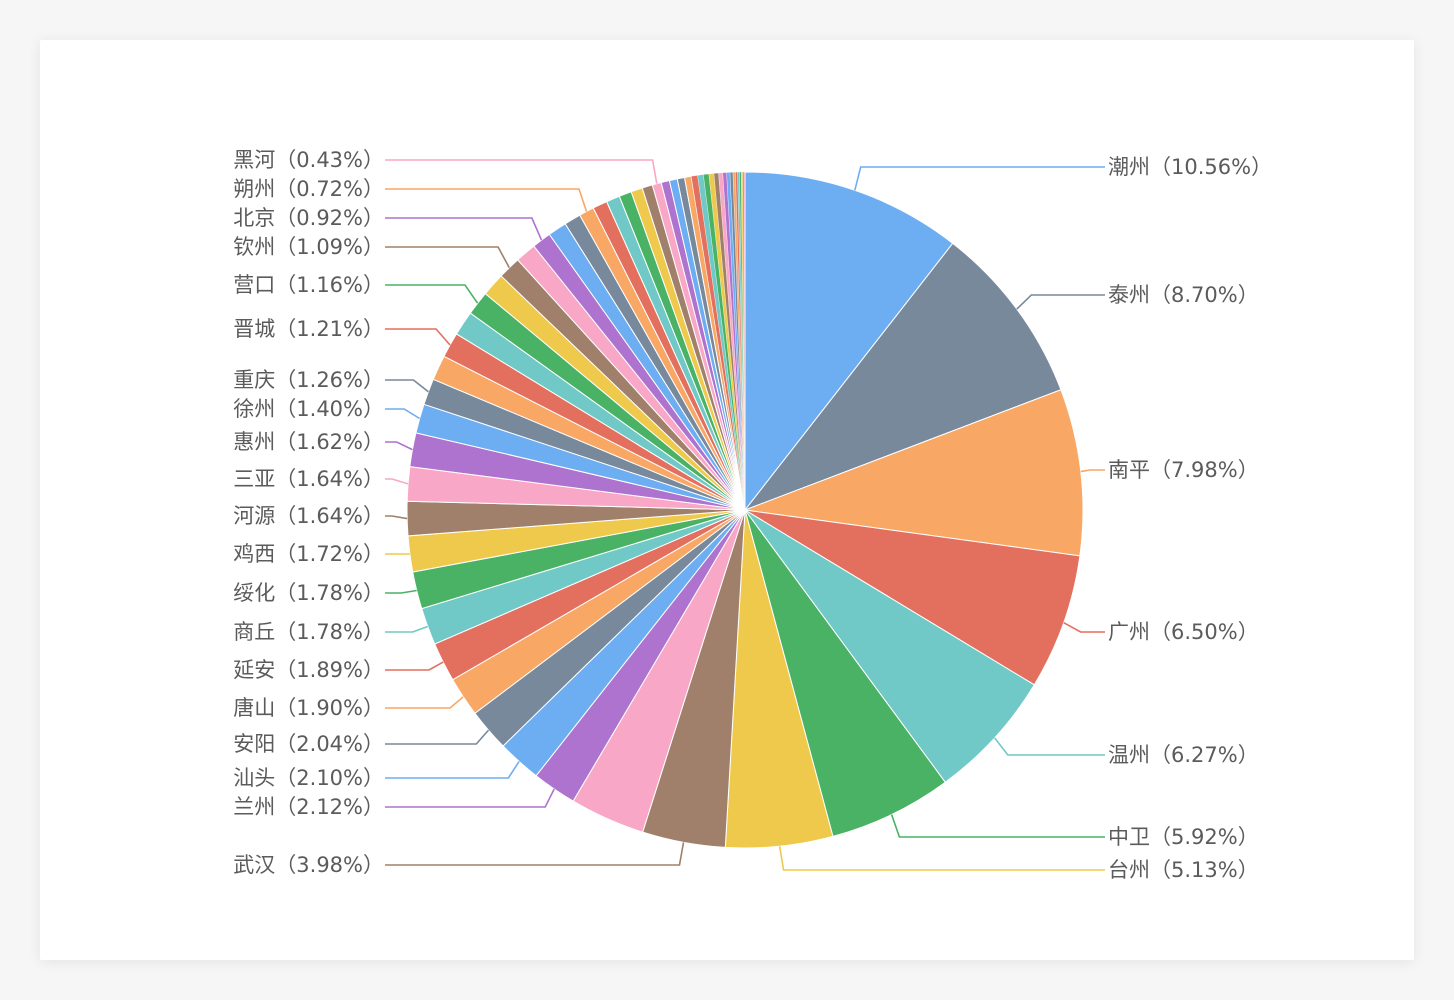 The height and width of the screenshot is (1000, 1454). I want to click on label-line-朔州, so click(486, 200).